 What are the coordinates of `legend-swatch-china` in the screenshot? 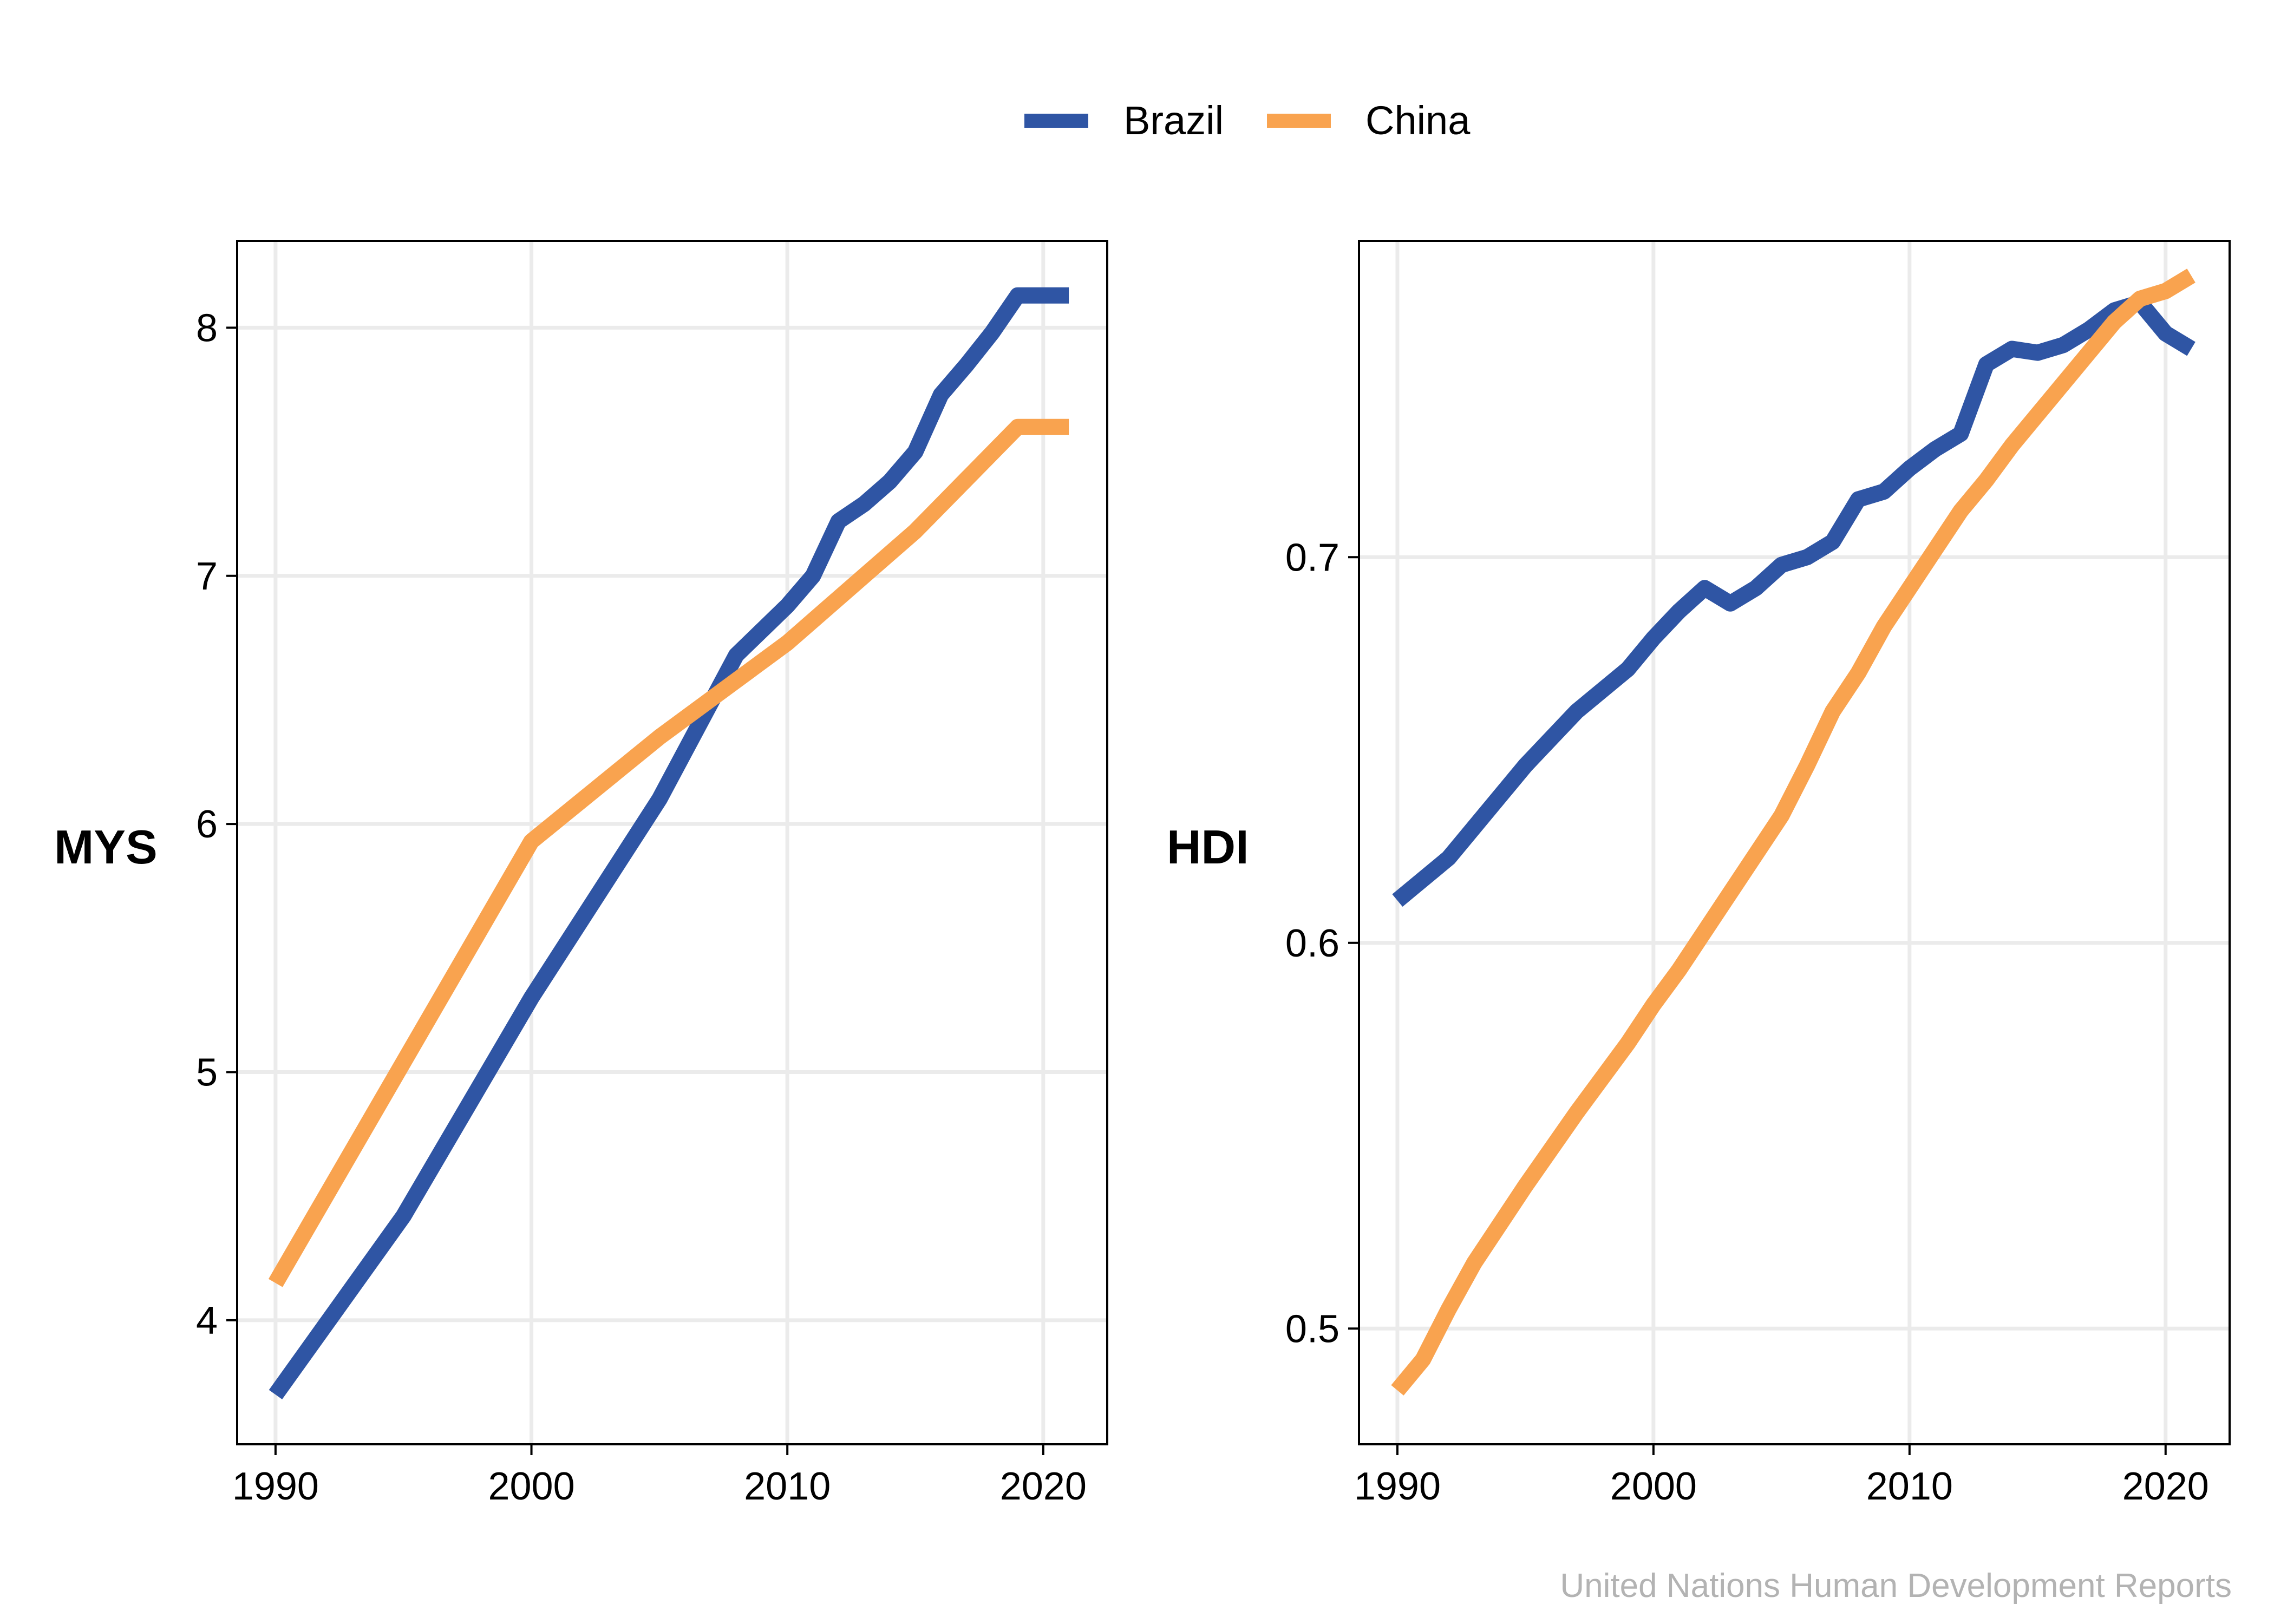 It's located at (1299, 121).